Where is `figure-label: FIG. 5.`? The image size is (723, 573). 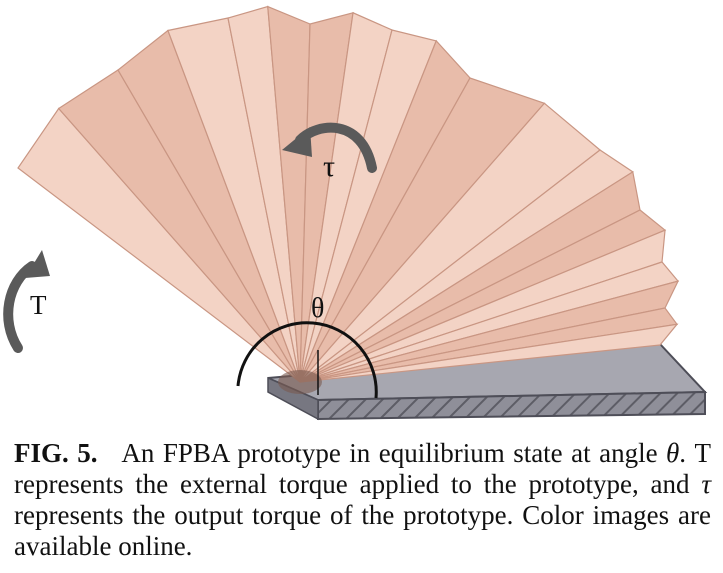
figure-label: FIG. 5. is located at coordinates (56, 453).